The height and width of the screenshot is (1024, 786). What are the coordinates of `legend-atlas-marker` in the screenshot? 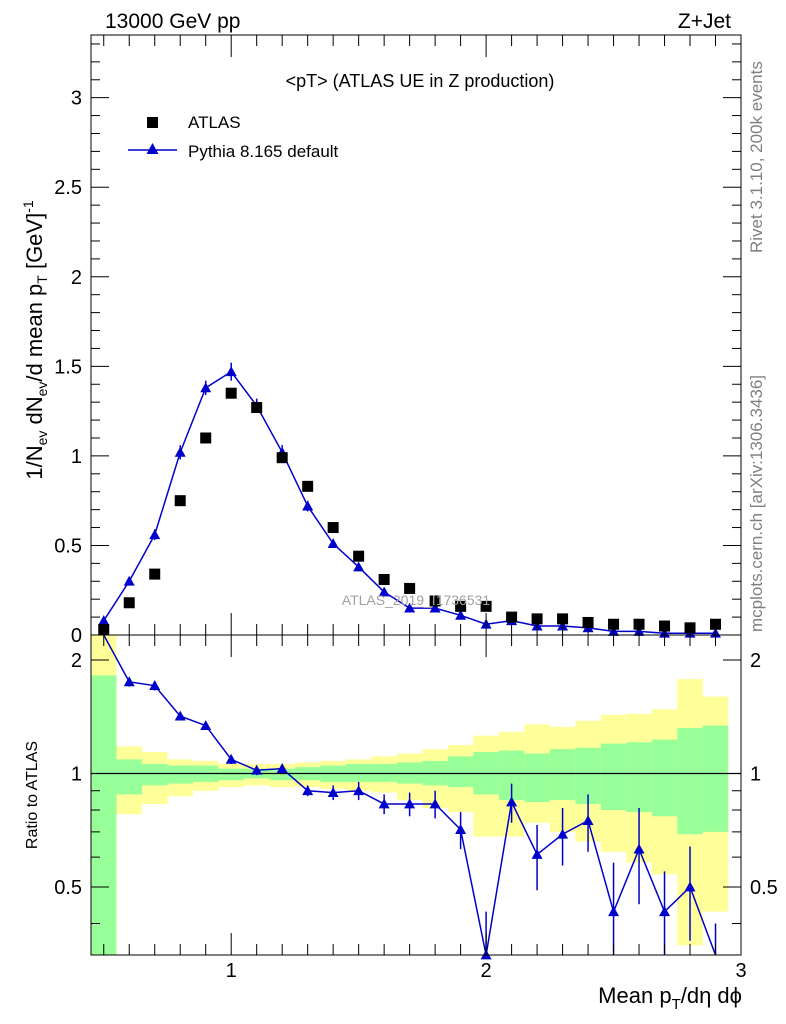 It's located at (152, 122).